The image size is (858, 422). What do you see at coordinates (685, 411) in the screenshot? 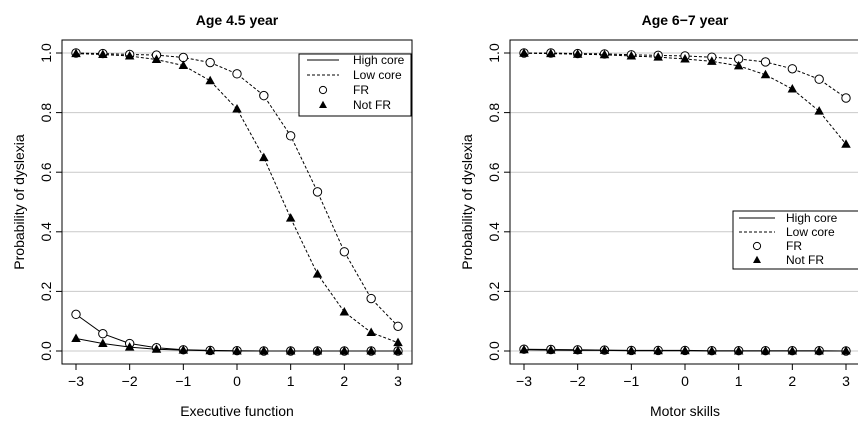
I see `x-axis-label: Motor skills` at bounding box center [685, 411].